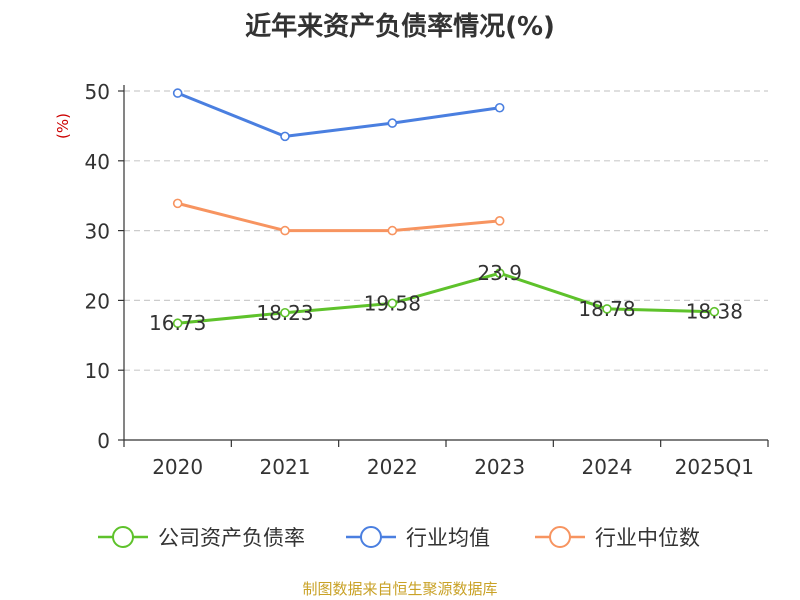 The width and height of the screenshot is (800, 600). I want to click on data-label: 18.78, so click(606, 309).